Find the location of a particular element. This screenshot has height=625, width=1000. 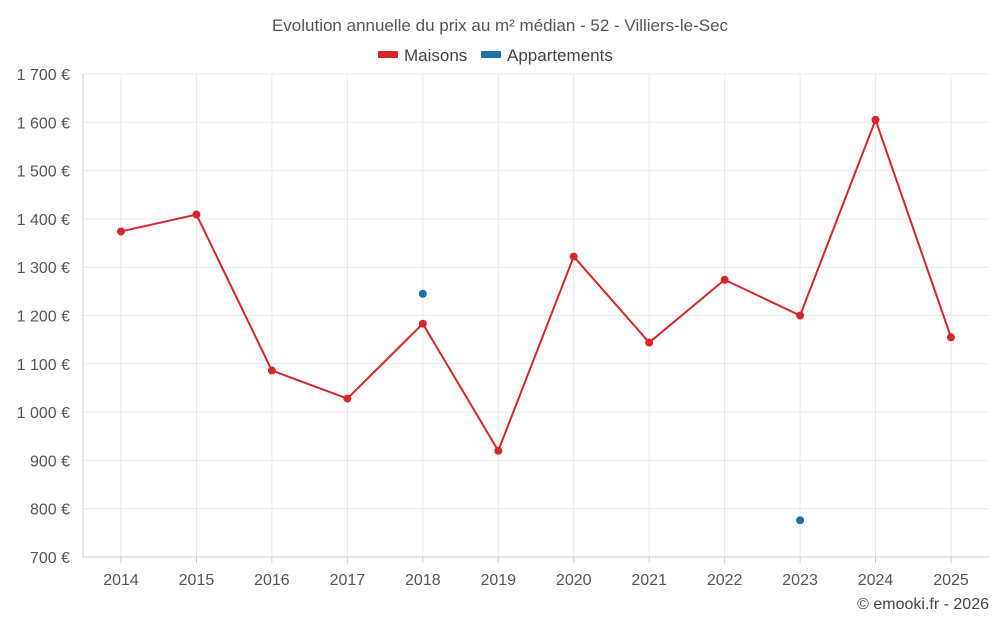

data-point-maisons-2023 is located at coordinates (800, 315).